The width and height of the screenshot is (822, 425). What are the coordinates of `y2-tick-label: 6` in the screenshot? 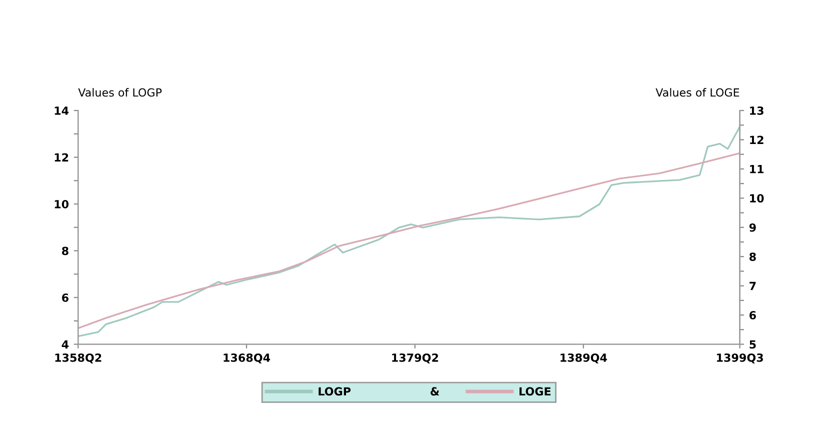 It's located at (753, 315).